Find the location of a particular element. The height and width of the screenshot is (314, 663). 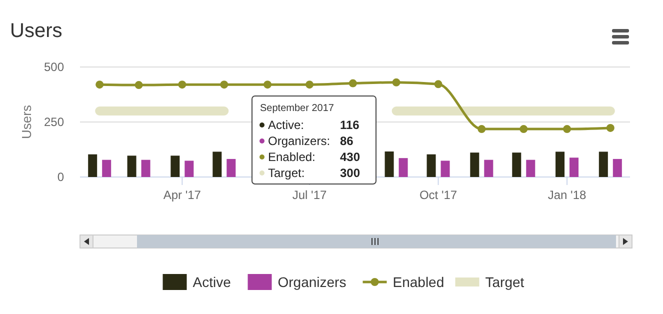

legend-label: Enabled is located at coordinates (418, 282).